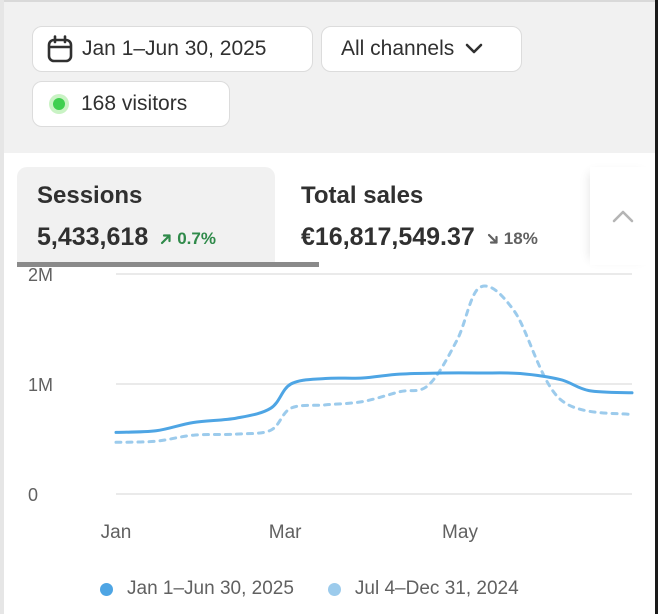 Image resolution: width=658 pixels, height=614 pixels. What do you see at coordinates (492, 238) in the screenshot?
I see `arrow-down-right-icon` at bounding box center [492, 238].